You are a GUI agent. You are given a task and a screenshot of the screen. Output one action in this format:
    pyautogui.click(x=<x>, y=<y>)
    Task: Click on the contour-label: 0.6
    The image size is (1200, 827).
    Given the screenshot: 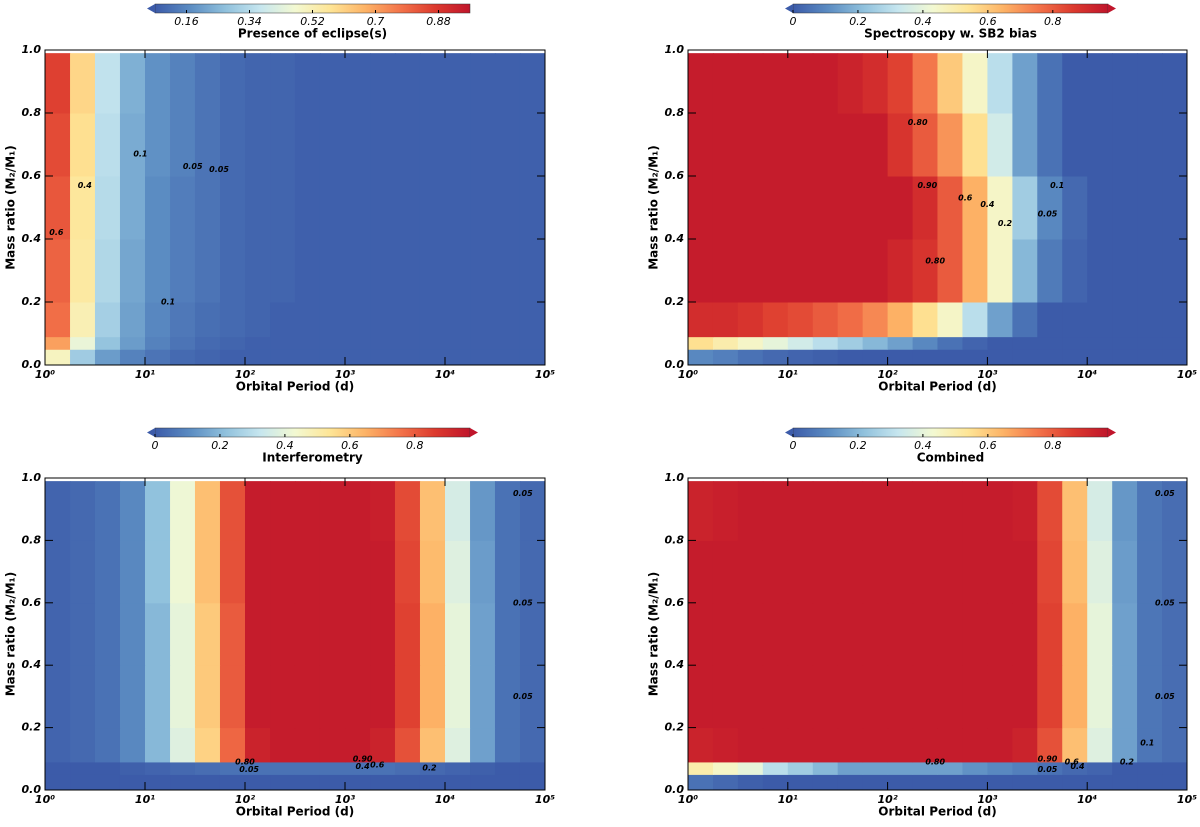 What is the action you would take?
    pyautogui.click(x=56, y=232)
    